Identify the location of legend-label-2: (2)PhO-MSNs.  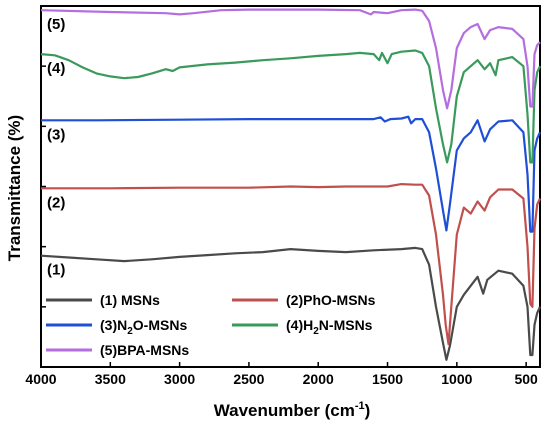
(331, 300).